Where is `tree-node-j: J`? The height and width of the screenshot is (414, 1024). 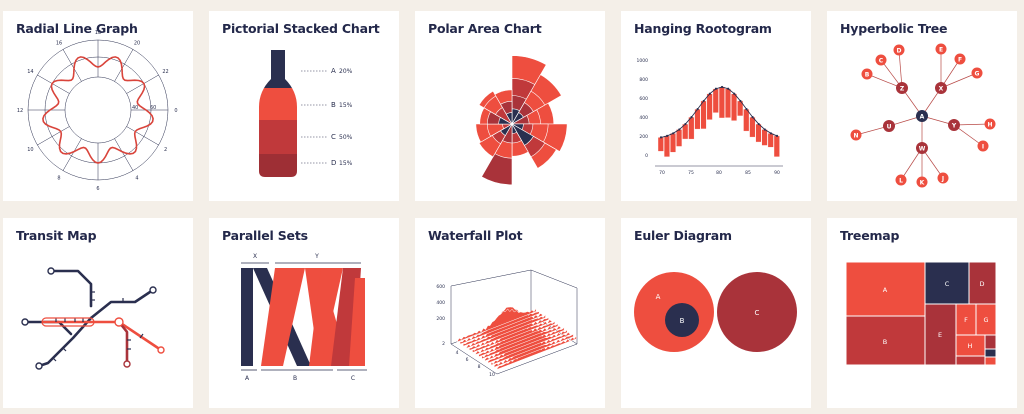
tree-node-j: J is located at coordinates (943, 178).